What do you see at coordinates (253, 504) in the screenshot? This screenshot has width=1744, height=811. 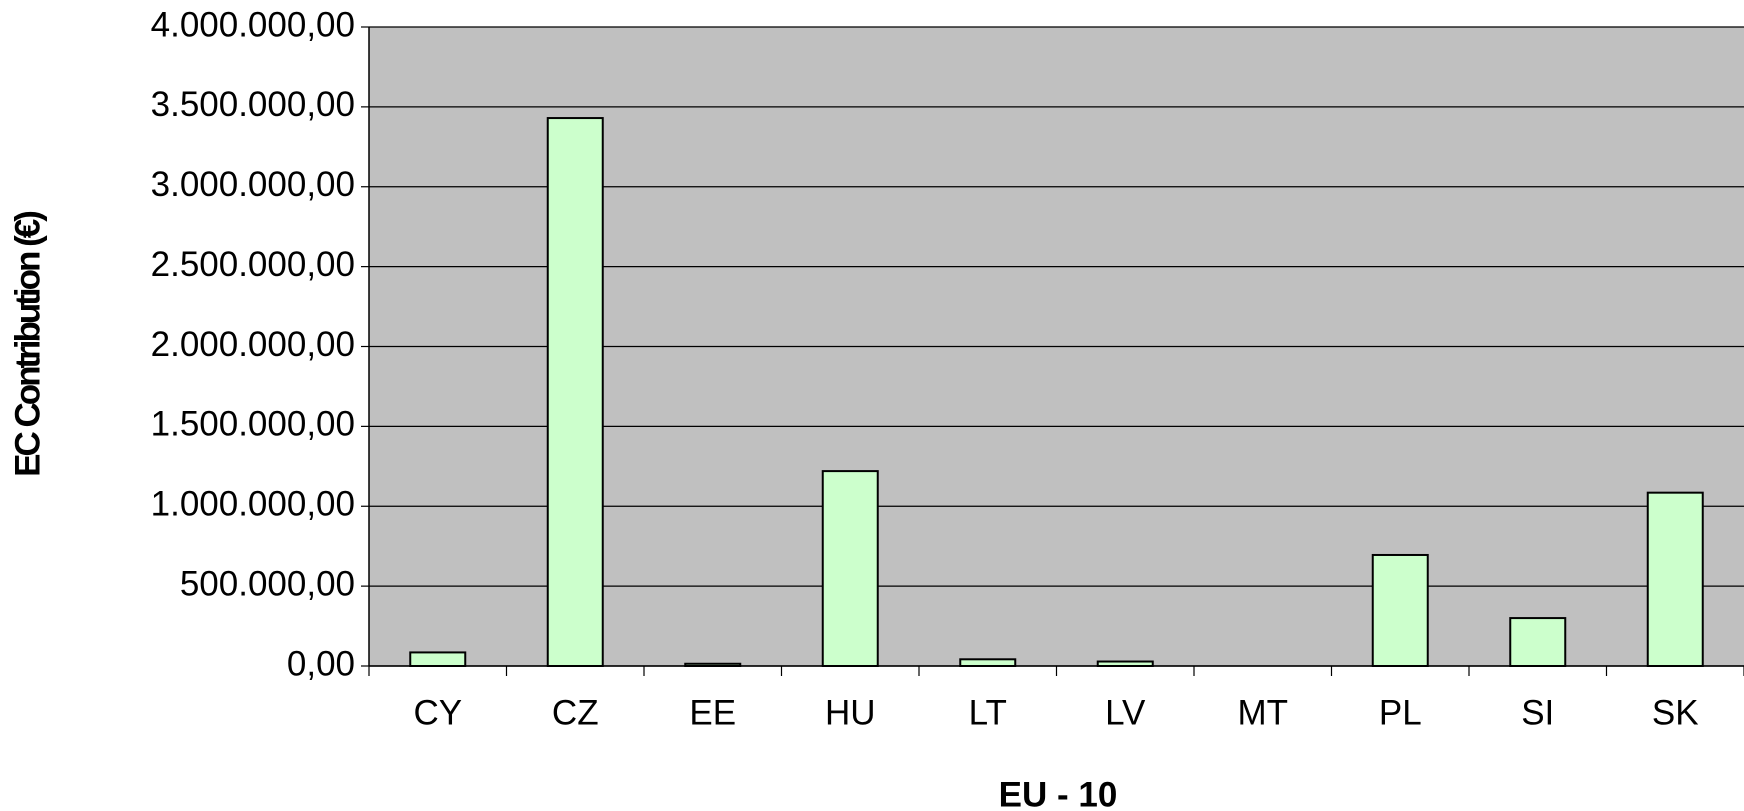 I see `y-tick-label: 1.000.000,00` at bounding box center [253, 504].